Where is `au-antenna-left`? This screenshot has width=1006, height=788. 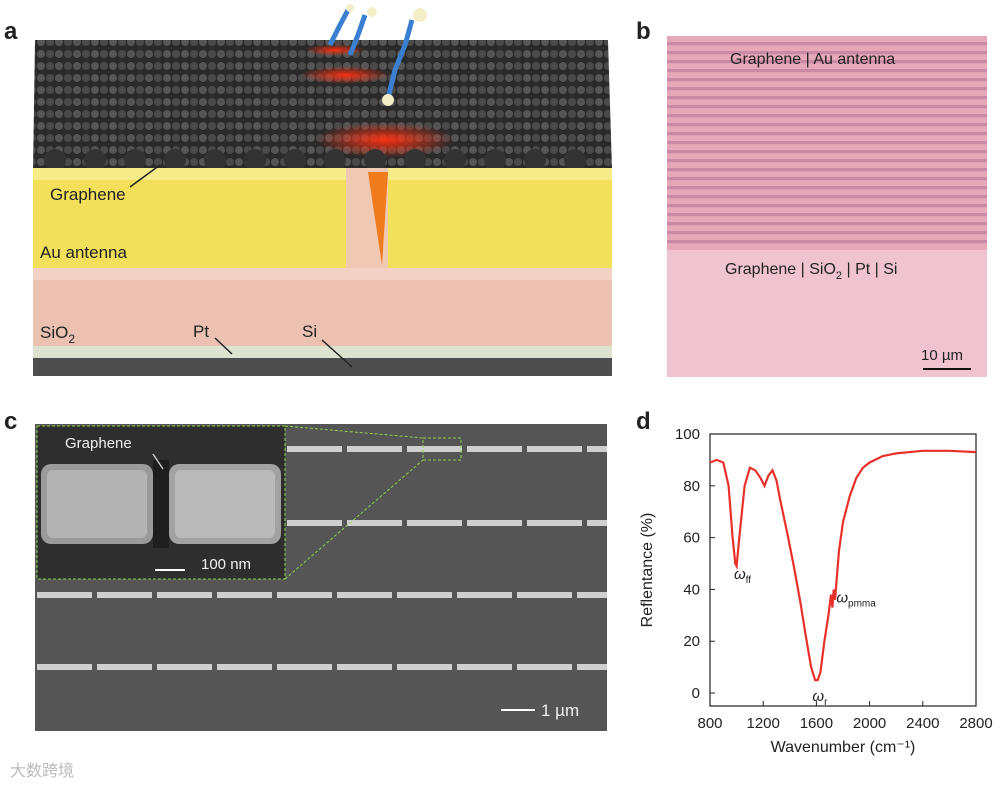 au-antenna-left is located at coordinates (189, 218).